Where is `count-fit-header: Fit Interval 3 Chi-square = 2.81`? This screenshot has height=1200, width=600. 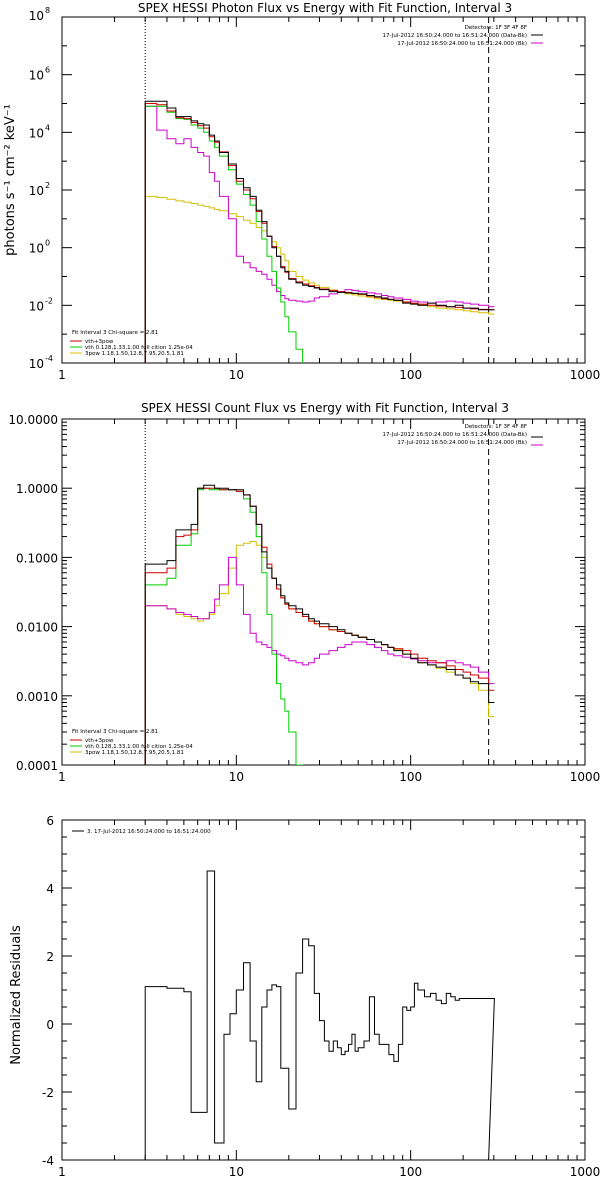 count-fit-header: Fit Interval 3 Chi-square = 2.81 is located at coordinates (115, 732).